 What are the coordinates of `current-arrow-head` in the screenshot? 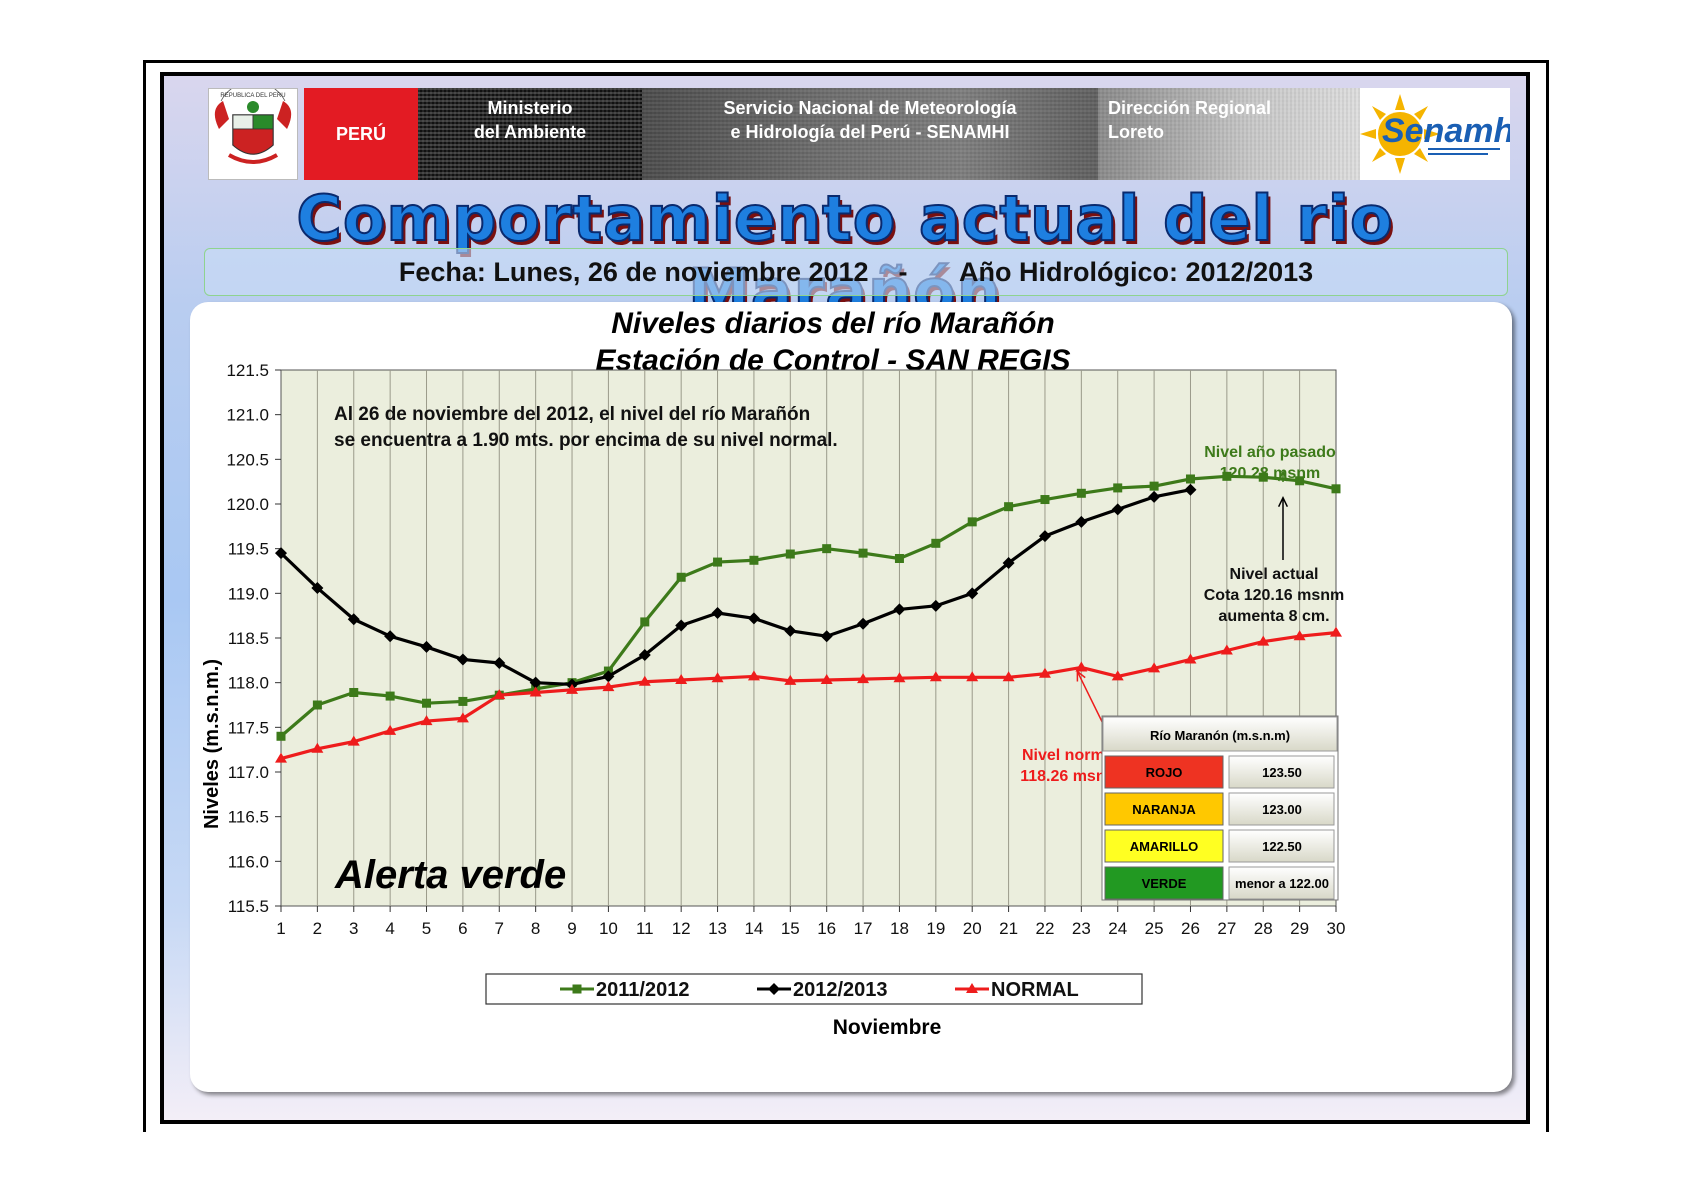 It's located at (1283, 501).